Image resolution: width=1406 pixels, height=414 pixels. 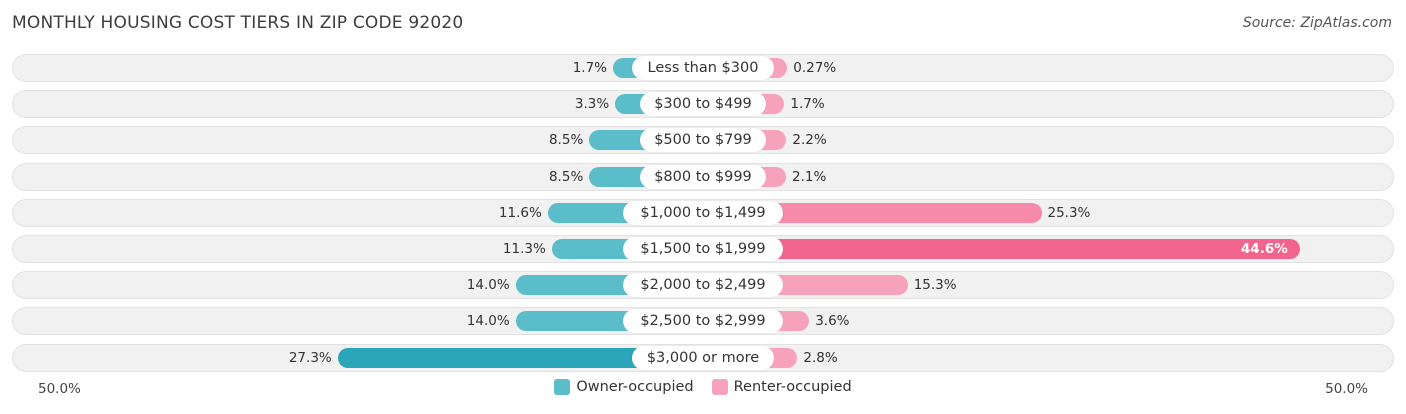 What do you see at coordinates (703, 249) in the screenshot?
I see `category-label: $1,500 to $1,999` at bounding box center [703, 249].